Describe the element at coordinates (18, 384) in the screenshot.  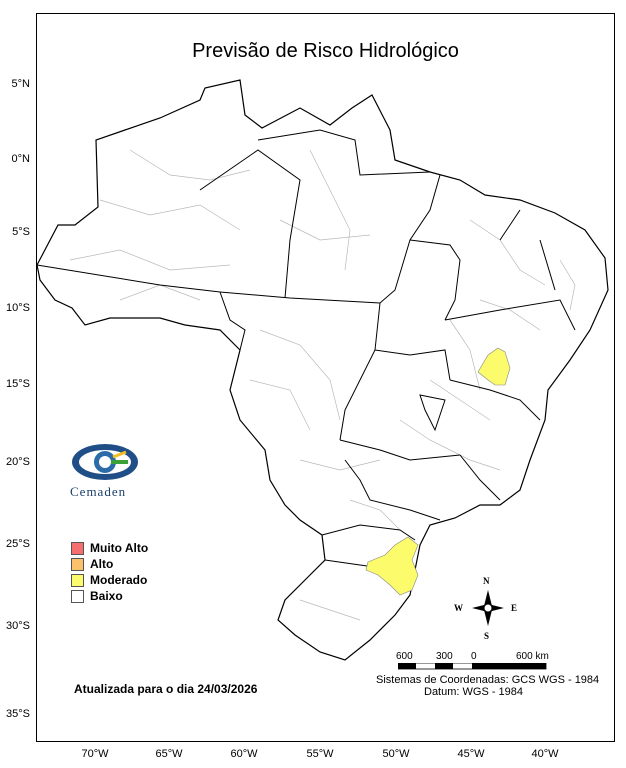
I see `lat-tick: 15°S` at that location.